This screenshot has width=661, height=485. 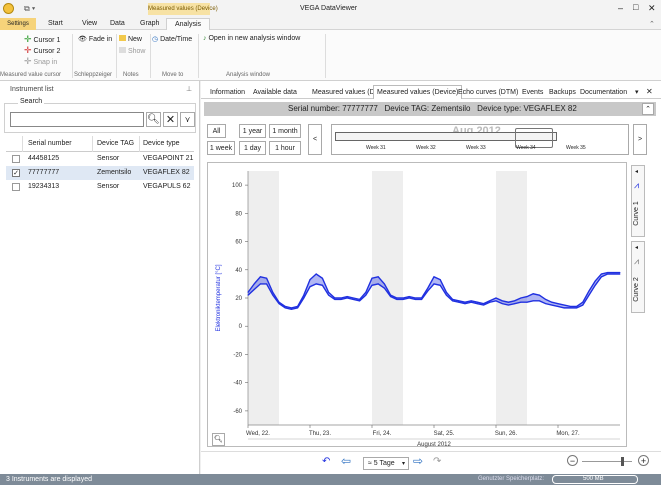 I want to click on arrow-right-button: ⇨, so click(x=418, y=461).